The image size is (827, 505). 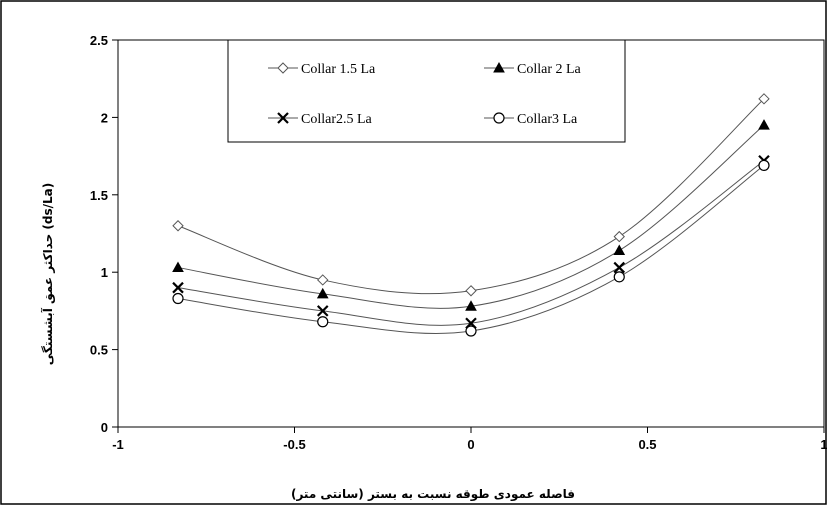 I want to click on legend-entry: Collar 1.5 La, so click(x=322, y=69).